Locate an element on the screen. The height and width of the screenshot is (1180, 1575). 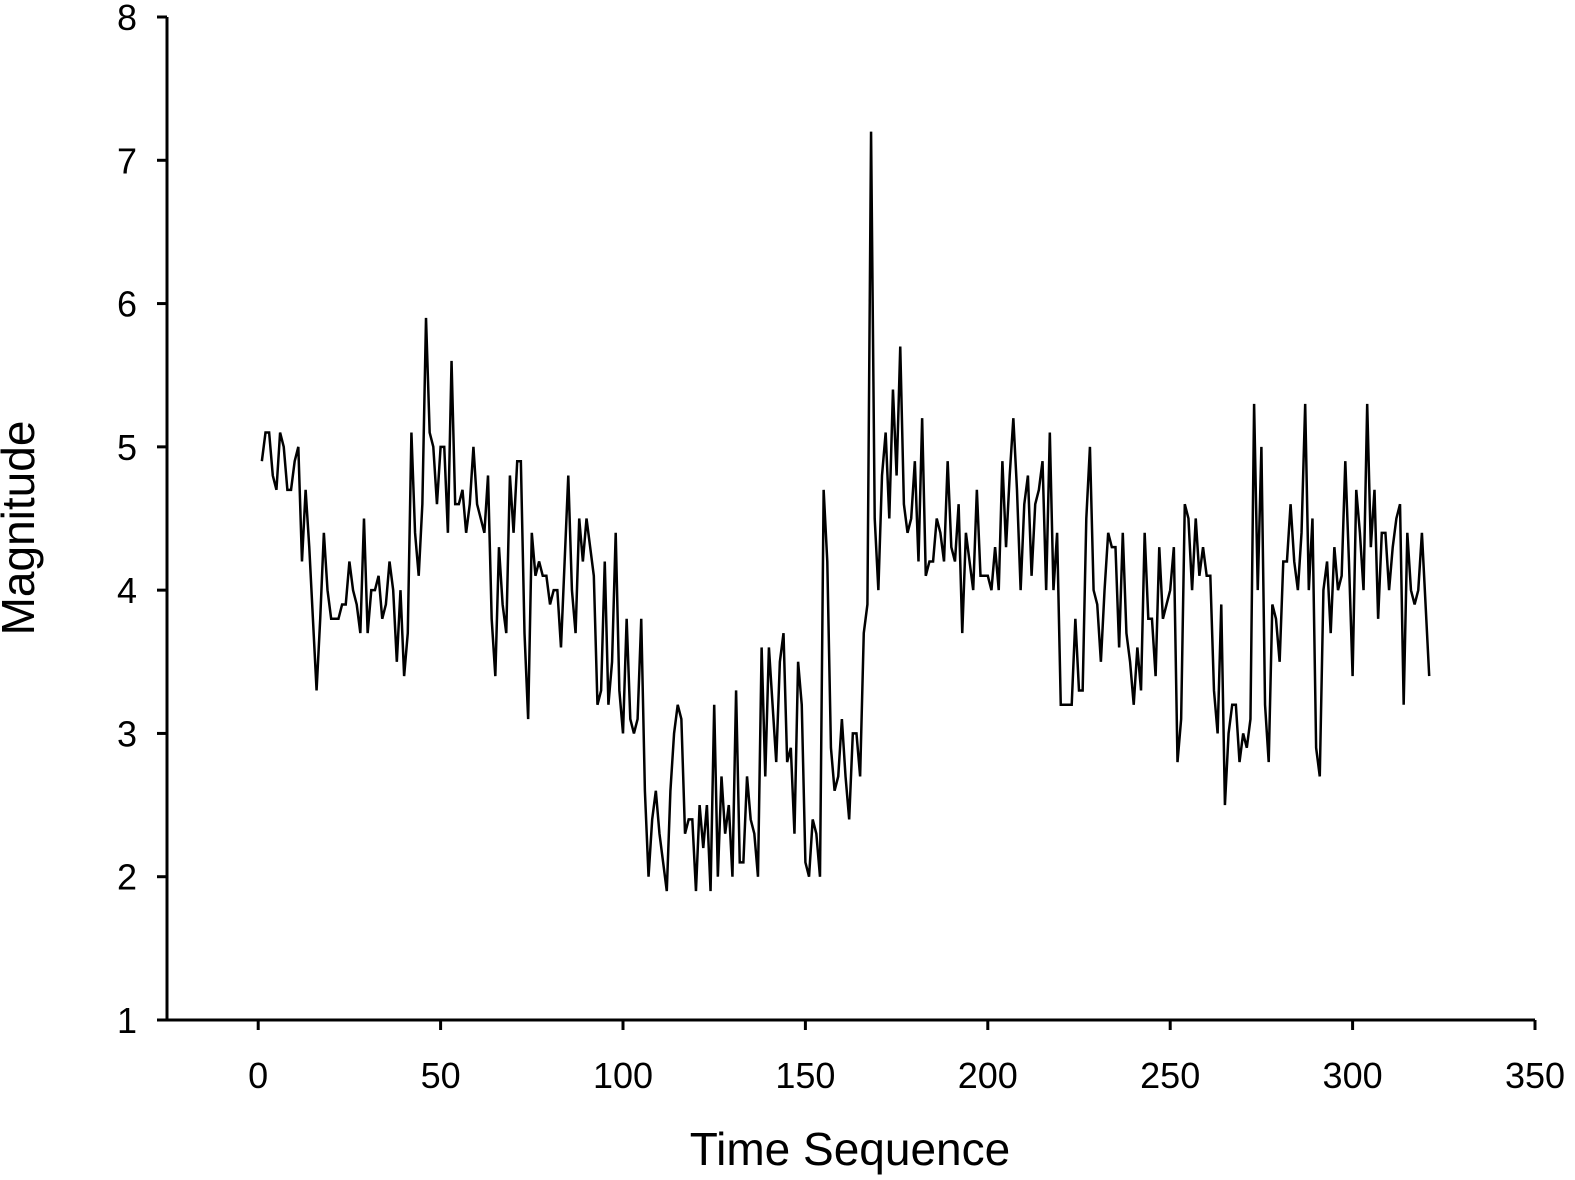
x-tick-label: 350 is located at coordinates (1535, 1075).